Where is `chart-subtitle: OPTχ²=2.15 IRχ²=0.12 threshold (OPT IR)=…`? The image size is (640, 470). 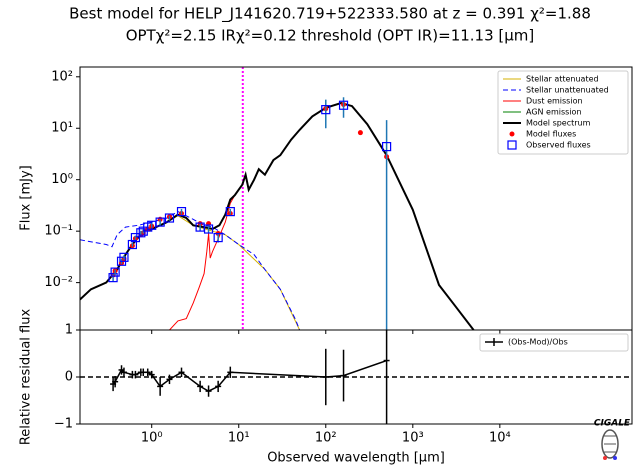
chart-subtitle: OPTχ²=2.15 IRχ²=0.12 threshold (OPT IR)=… is located at coordinates (330, 36).